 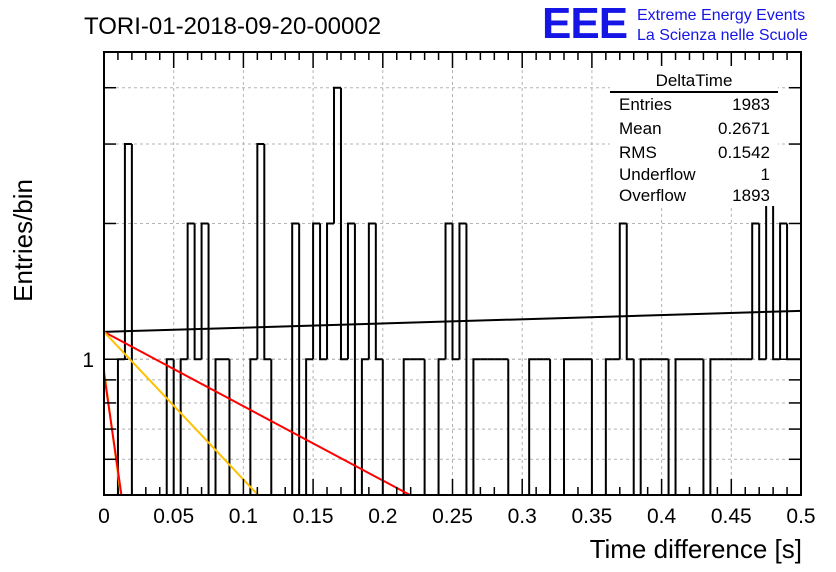 What do you see at coordinates (721, 15) in the screenshot?
I see `eee-logo-line1: Extreme Energy Events` at bounding box center [721, 15].